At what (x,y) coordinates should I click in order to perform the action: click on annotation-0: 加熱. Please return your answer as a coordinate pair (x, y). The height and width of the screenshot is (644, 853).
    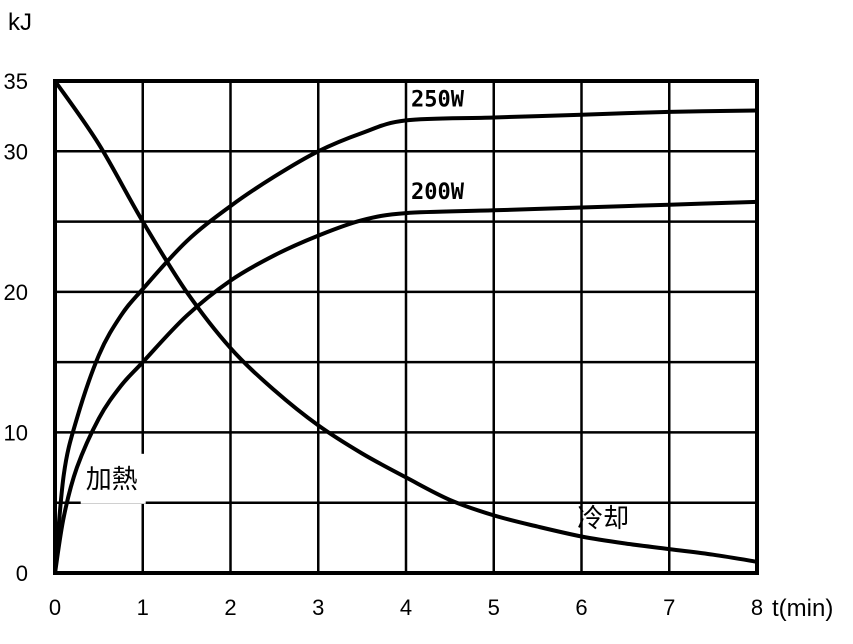
    Looking at the image, I should click on (112, 480).